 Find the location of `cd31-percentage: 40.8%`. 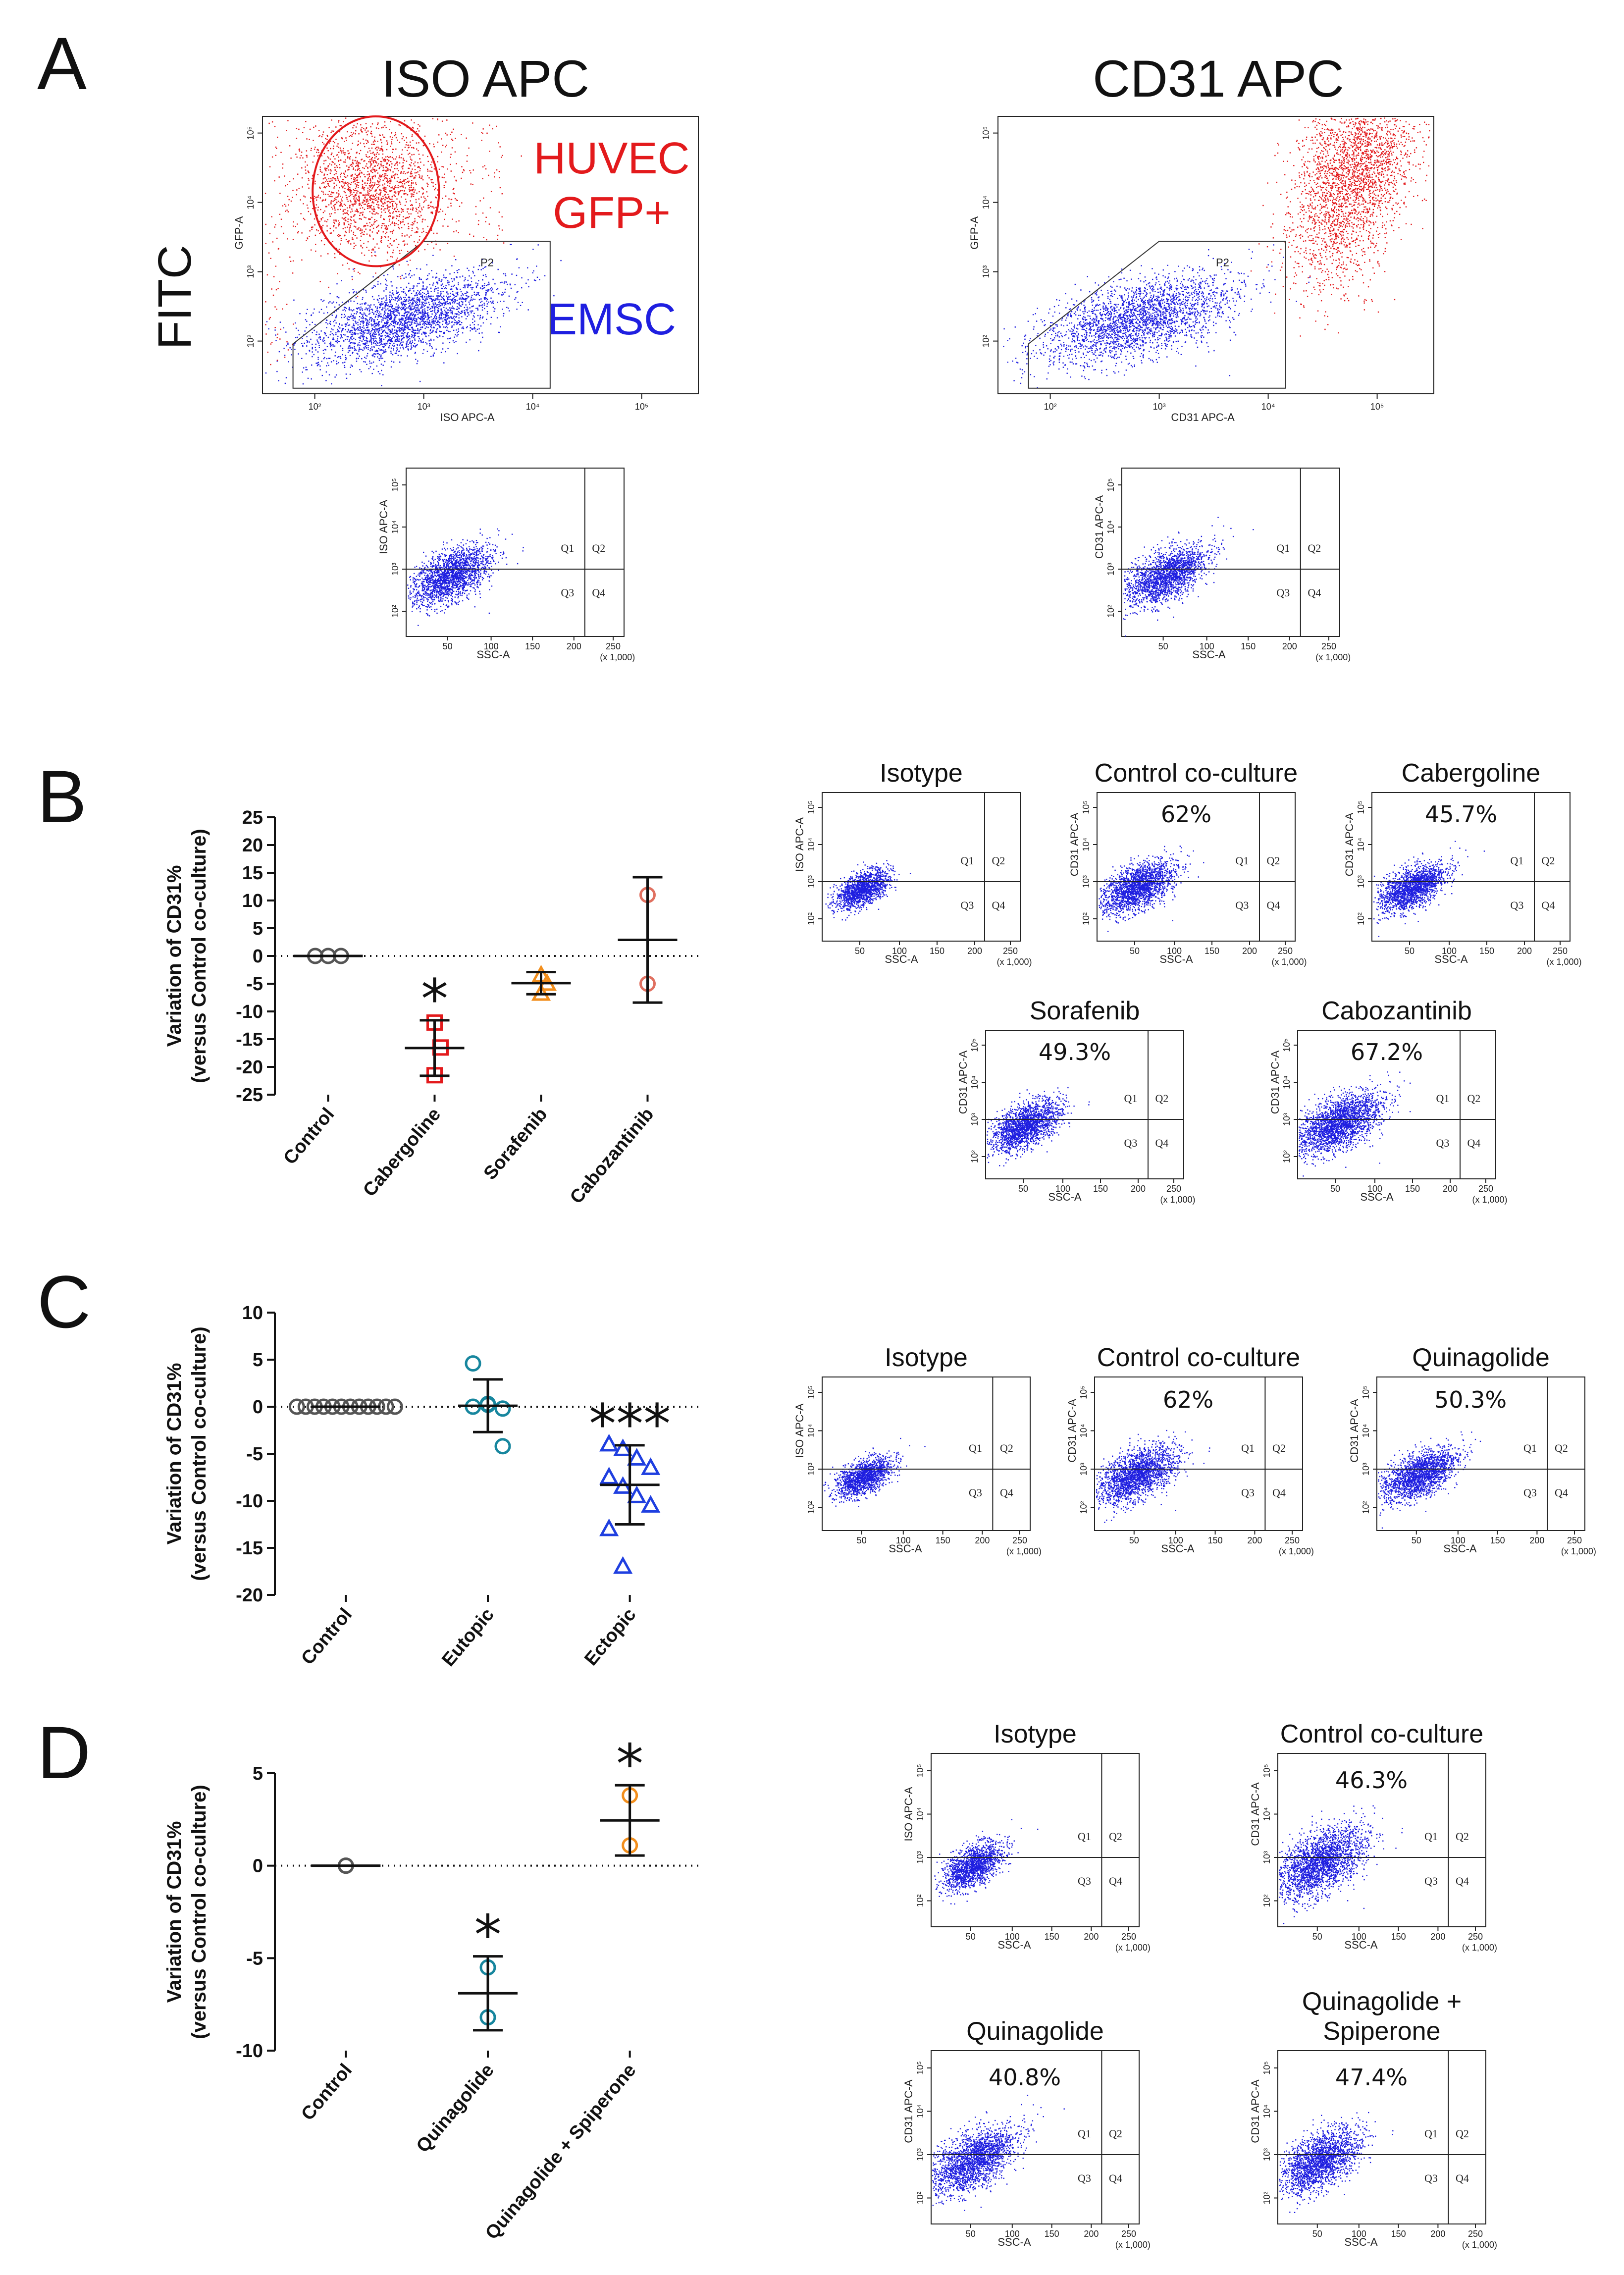

cd31-percentage: 40.8% is located at coordinates (1025, 2077).